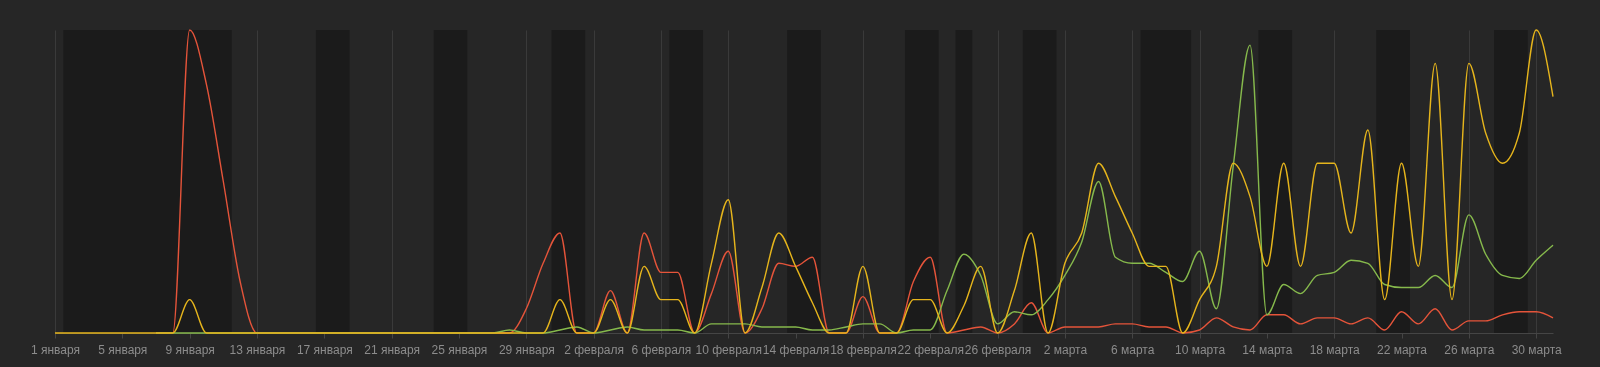 Image resolution: width=1600 pixels, height=367 pixels. I want to click on x-tick-label: 18 марта, so click(1335, 349).